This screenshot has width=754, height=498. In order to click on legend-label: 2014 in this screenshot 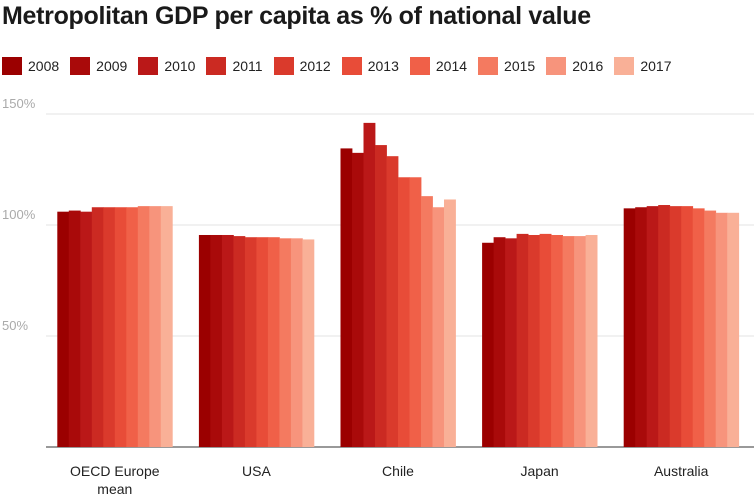, I will do `click(451, 66)`.